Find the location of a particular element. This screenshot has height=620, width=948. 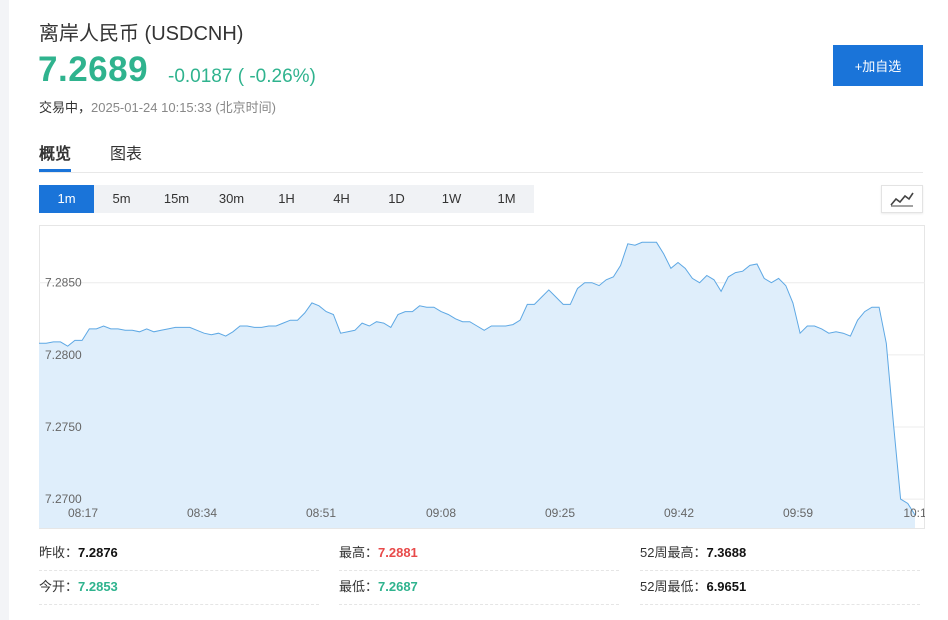

x-tick-label: 08:51 is located at coordinates (321, 513).